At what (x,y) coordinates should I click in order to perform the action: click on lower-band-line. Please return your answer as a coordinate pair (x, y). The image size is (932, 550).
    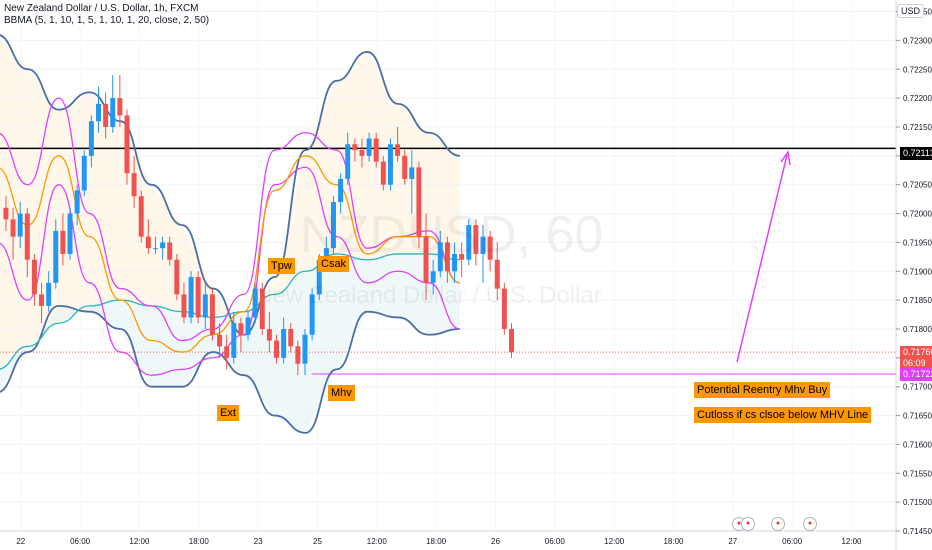
    Looking at the image, I should click on (230, 369).